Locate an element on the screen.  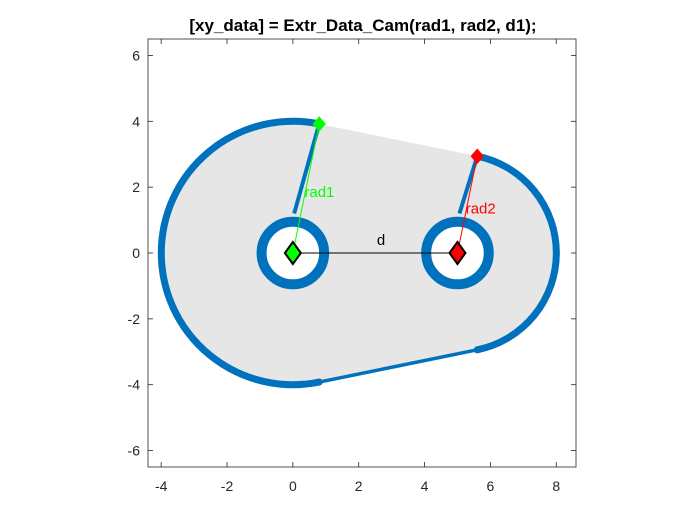
x-tick-label: -2 is located at coordinates (227, 486).